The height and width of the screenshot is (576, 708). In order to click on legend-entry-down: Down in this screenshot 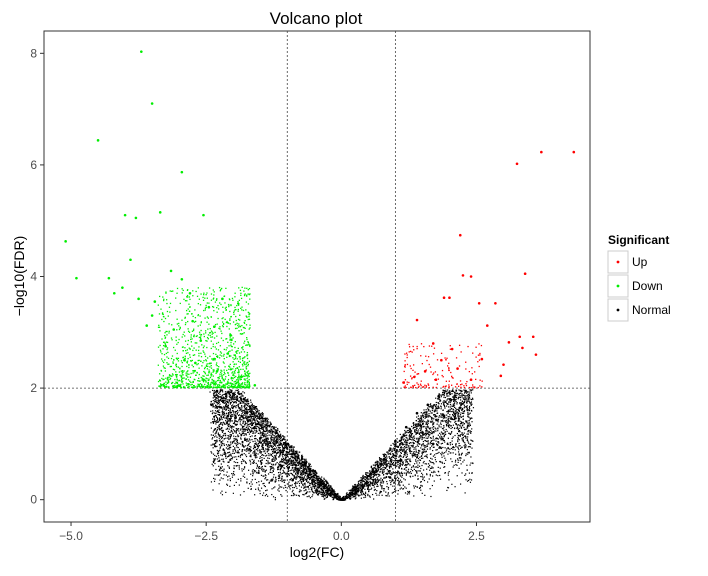, I will do `click(635, 286)`.